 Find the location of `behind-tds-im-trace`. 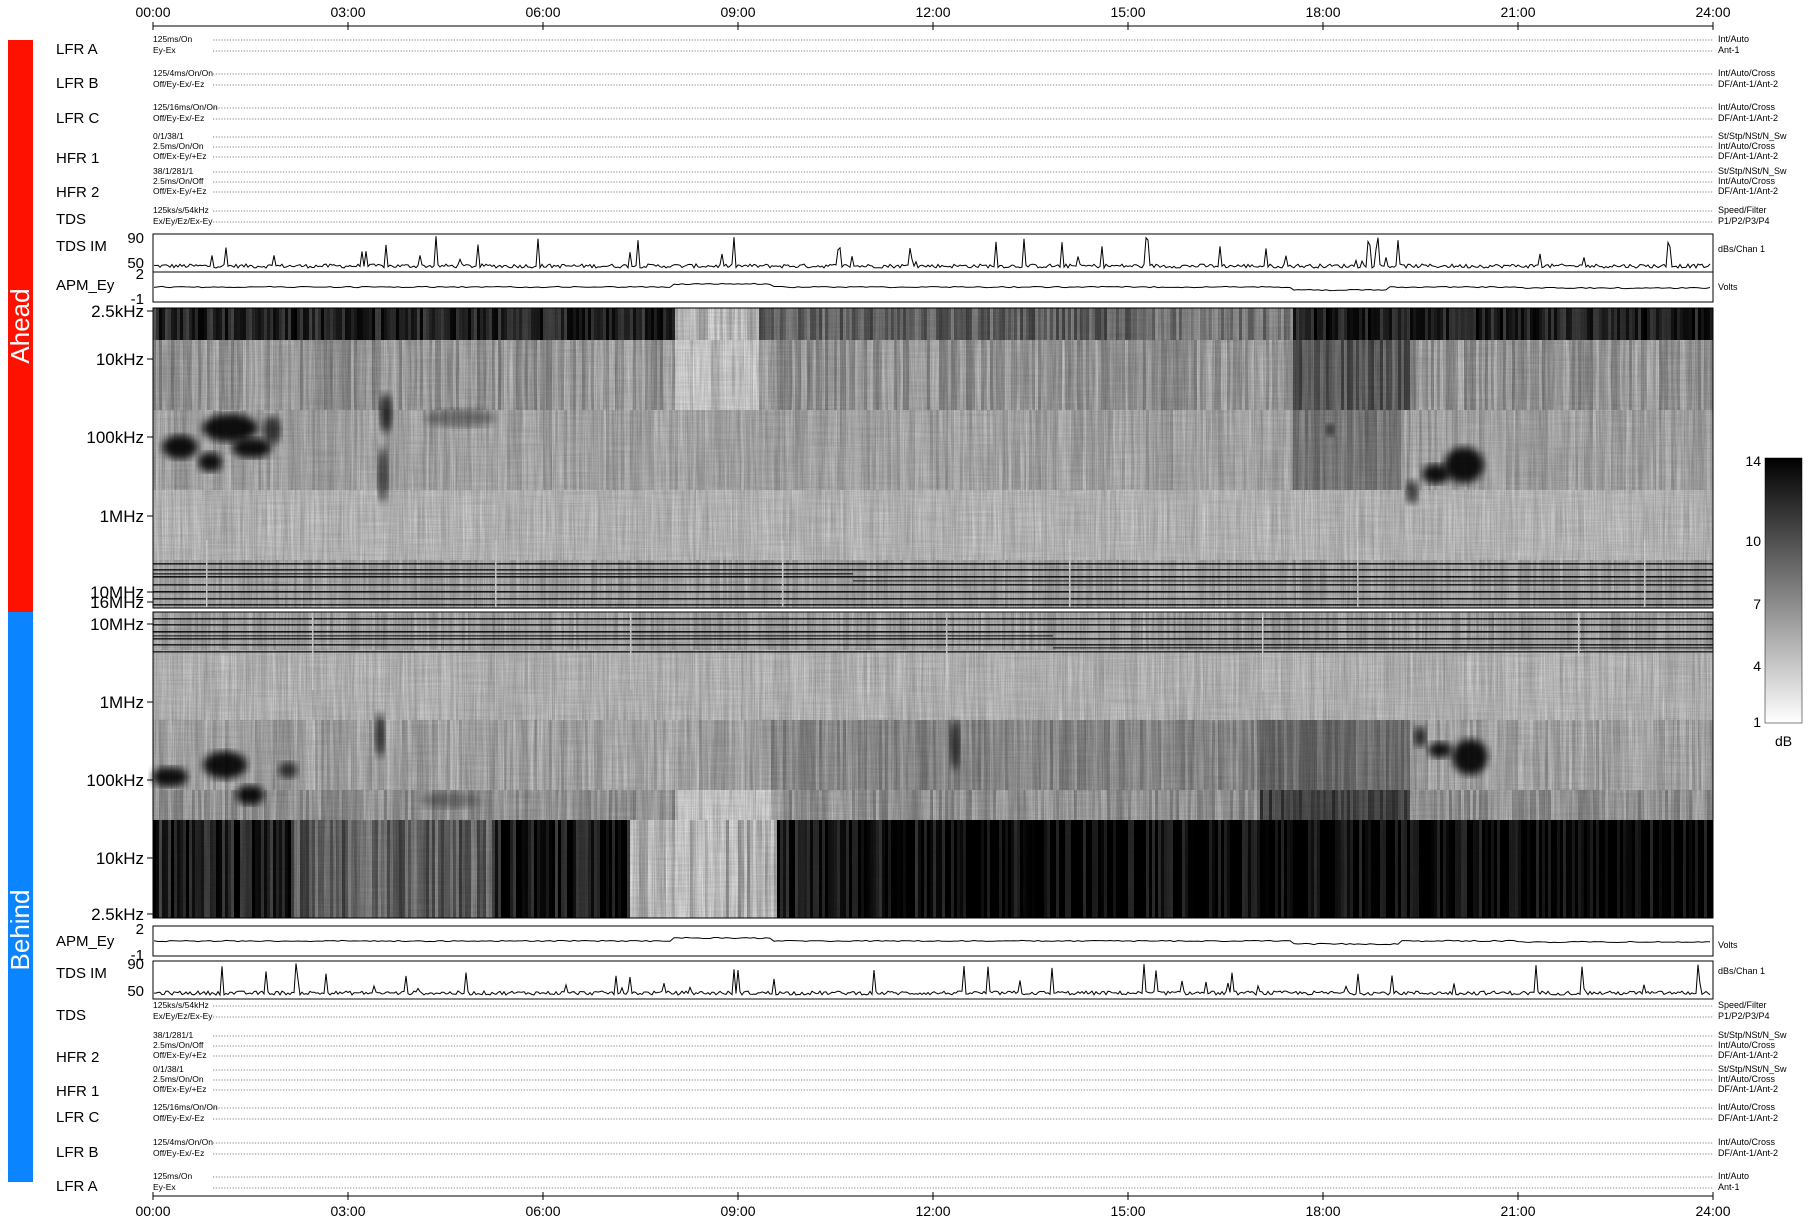

behind-tds-im-trace is located at coordinates (932, 980).